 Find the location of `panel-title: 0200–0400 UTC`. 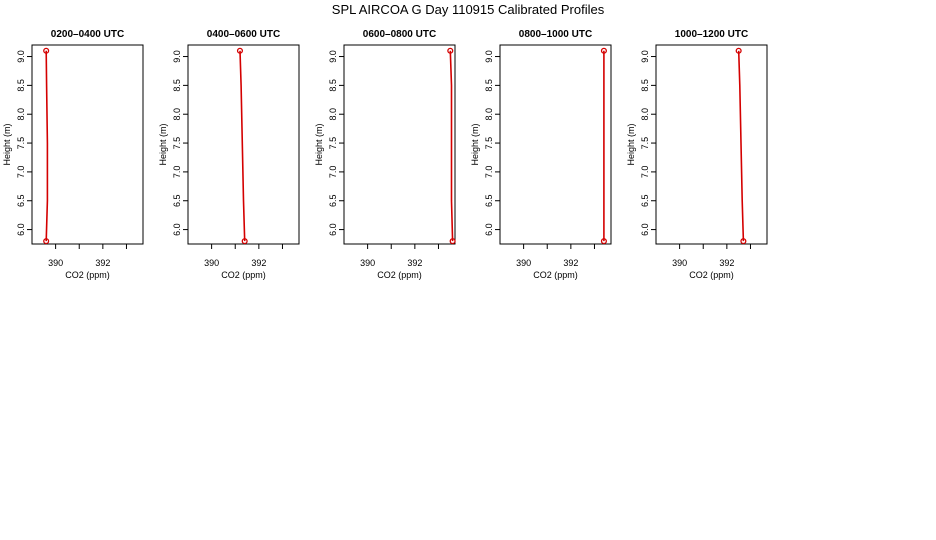

panel-title: 0200–0400 UTC is located at coordinates (87, 34).